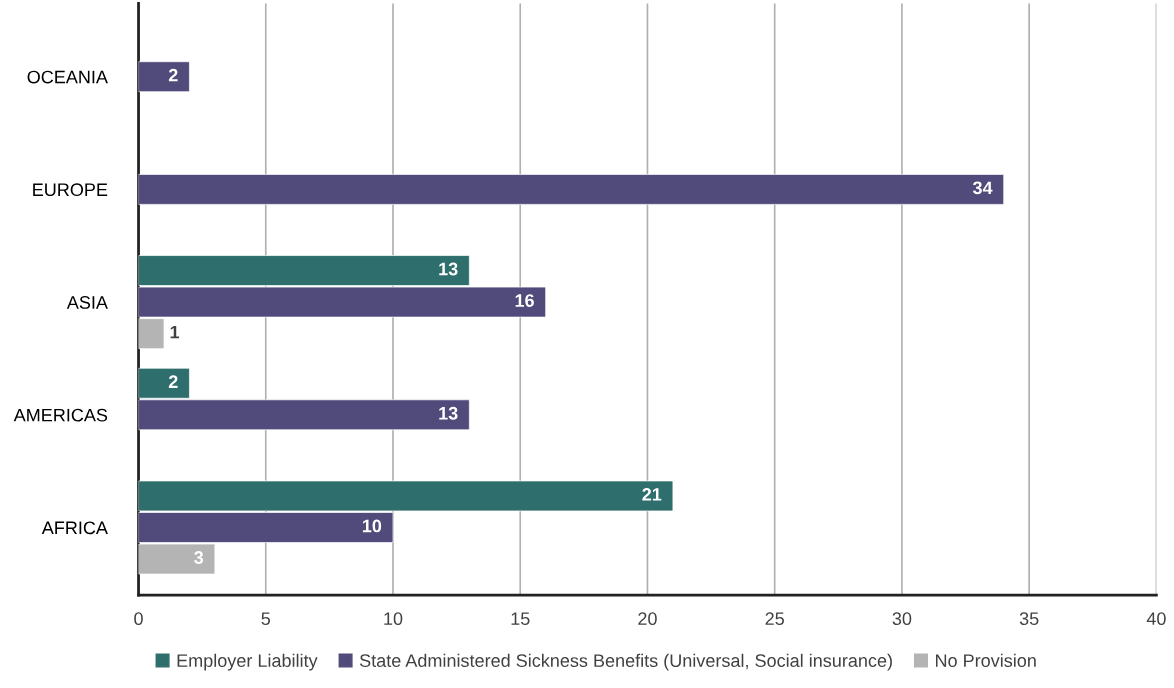 The width and height of the screenshot is (1174, 688). What do you see at coordinates (986, 660) in the screenshot?
I see `legend-label: No Provision` at bounding box center [986, 660].